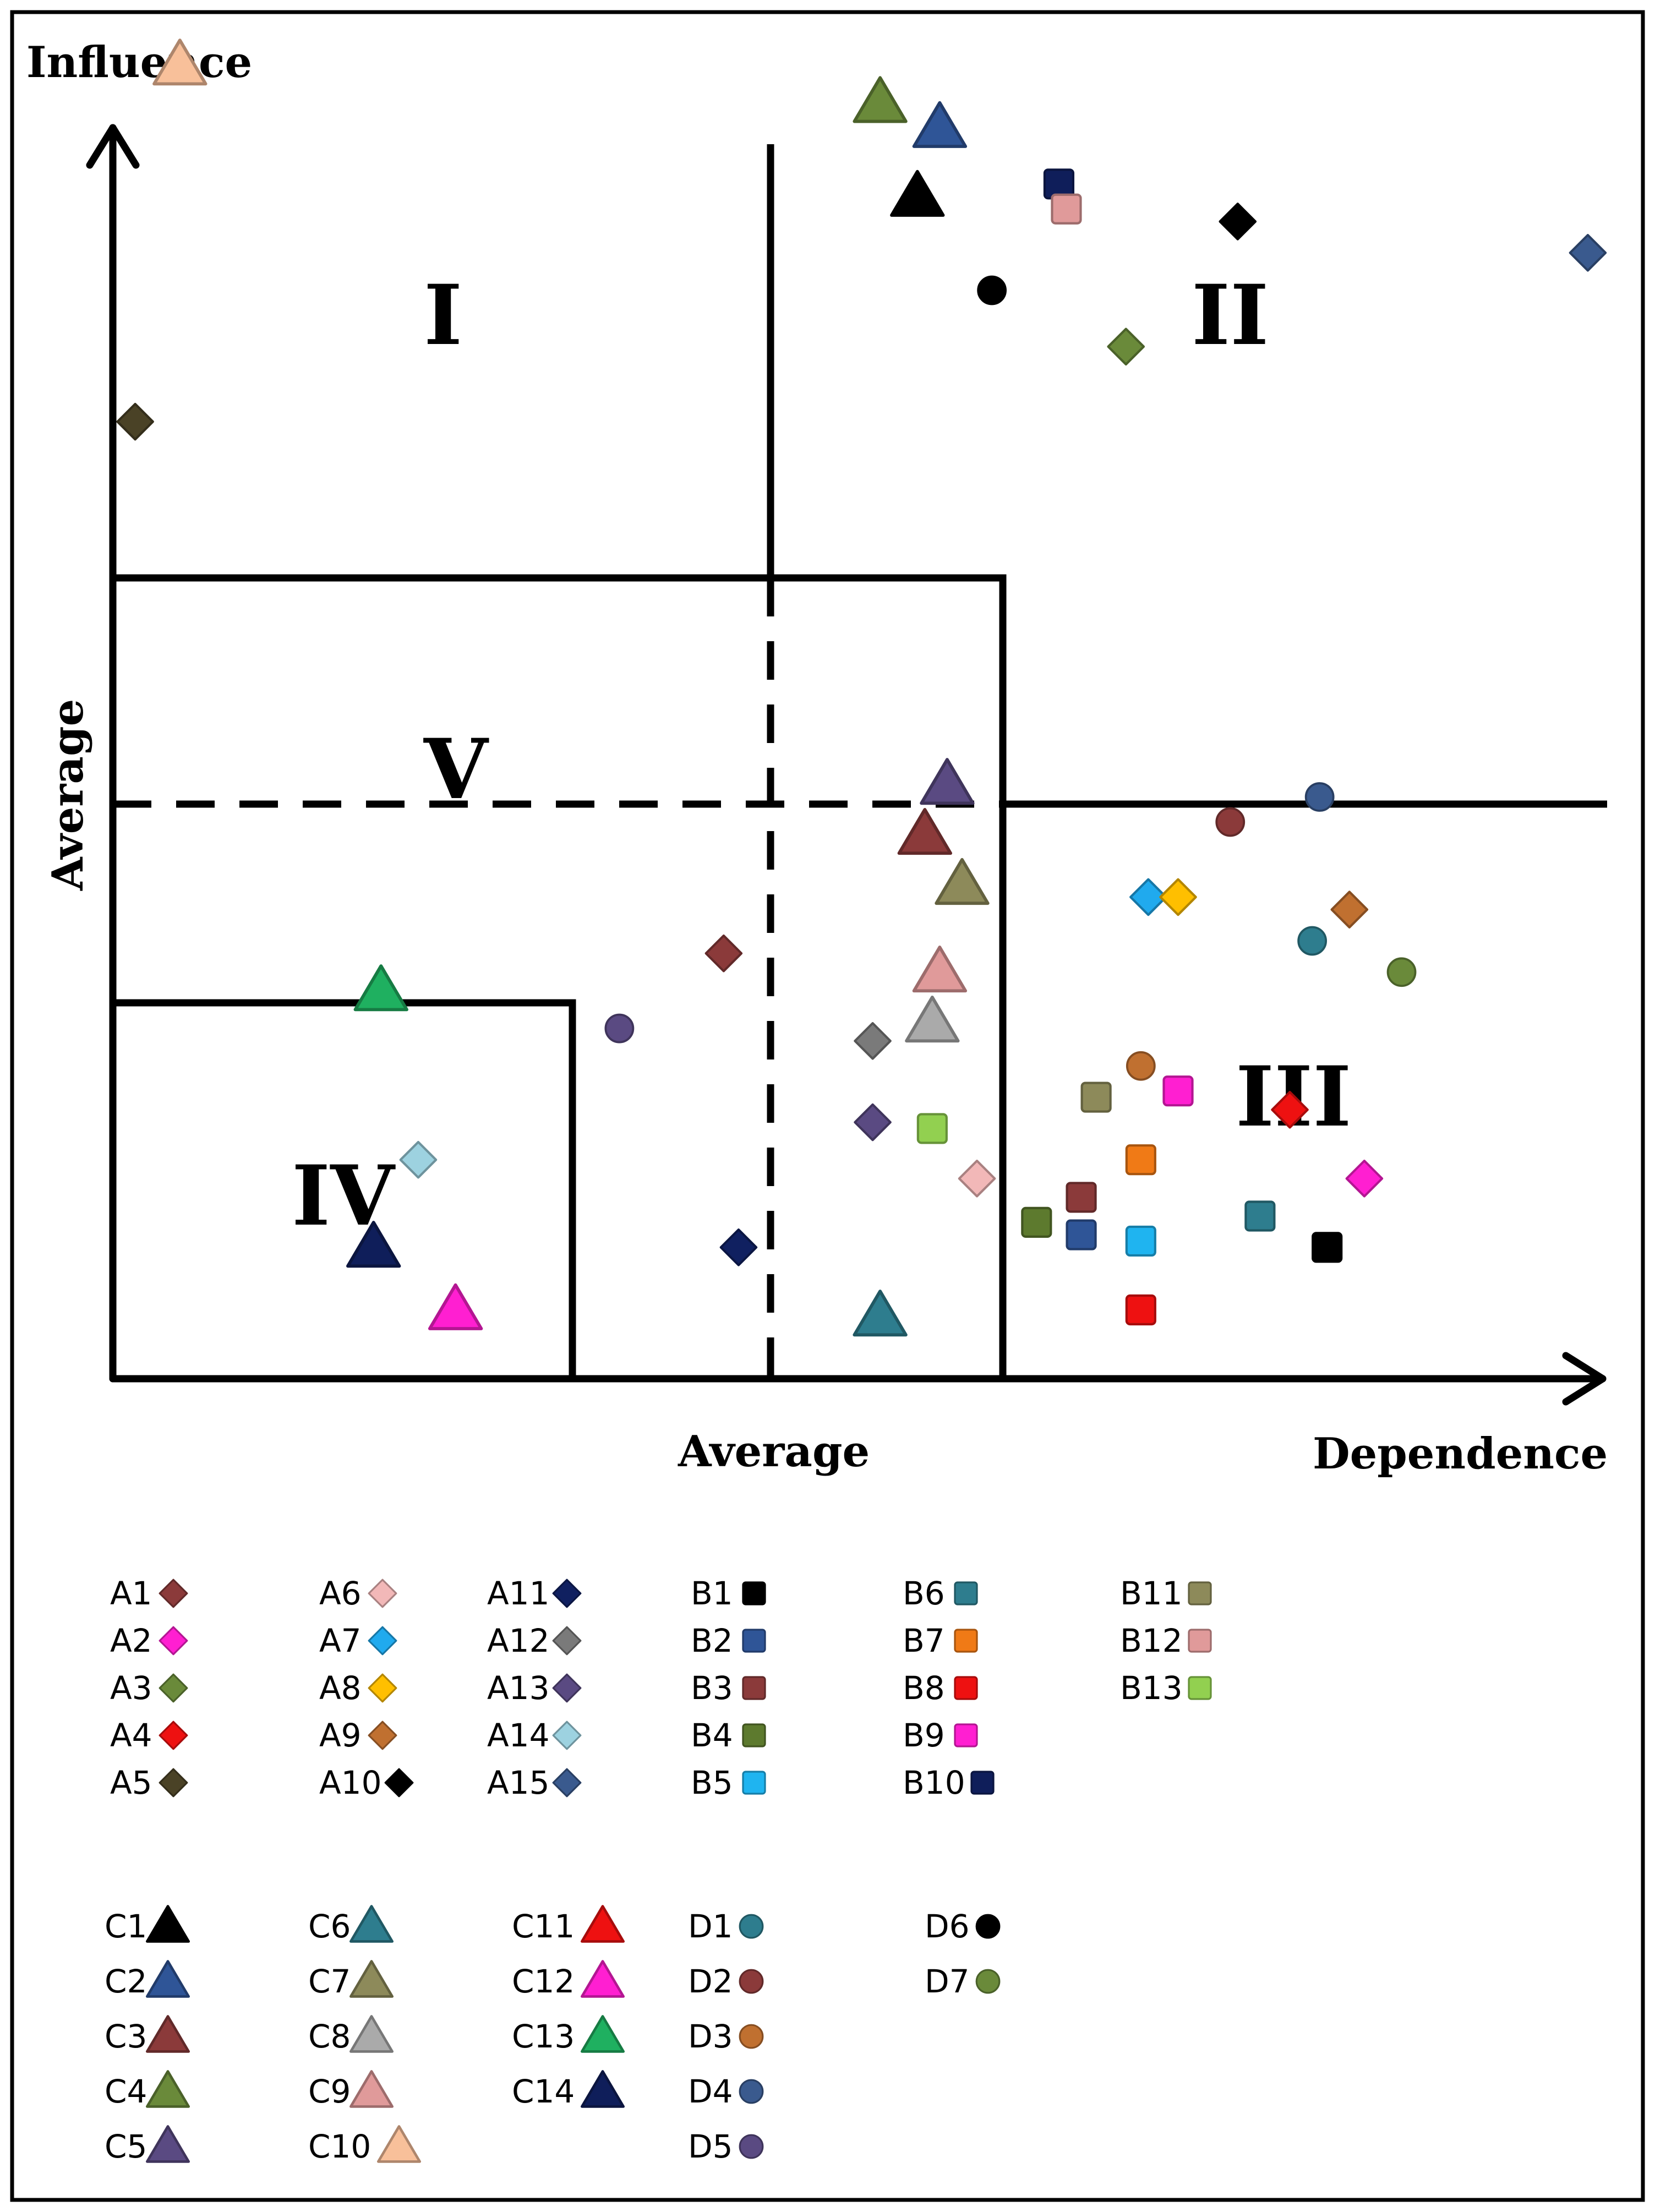 The height and width of the screenshot is (2212, 1655). I want to click on point-a9, so click(1349, 910).